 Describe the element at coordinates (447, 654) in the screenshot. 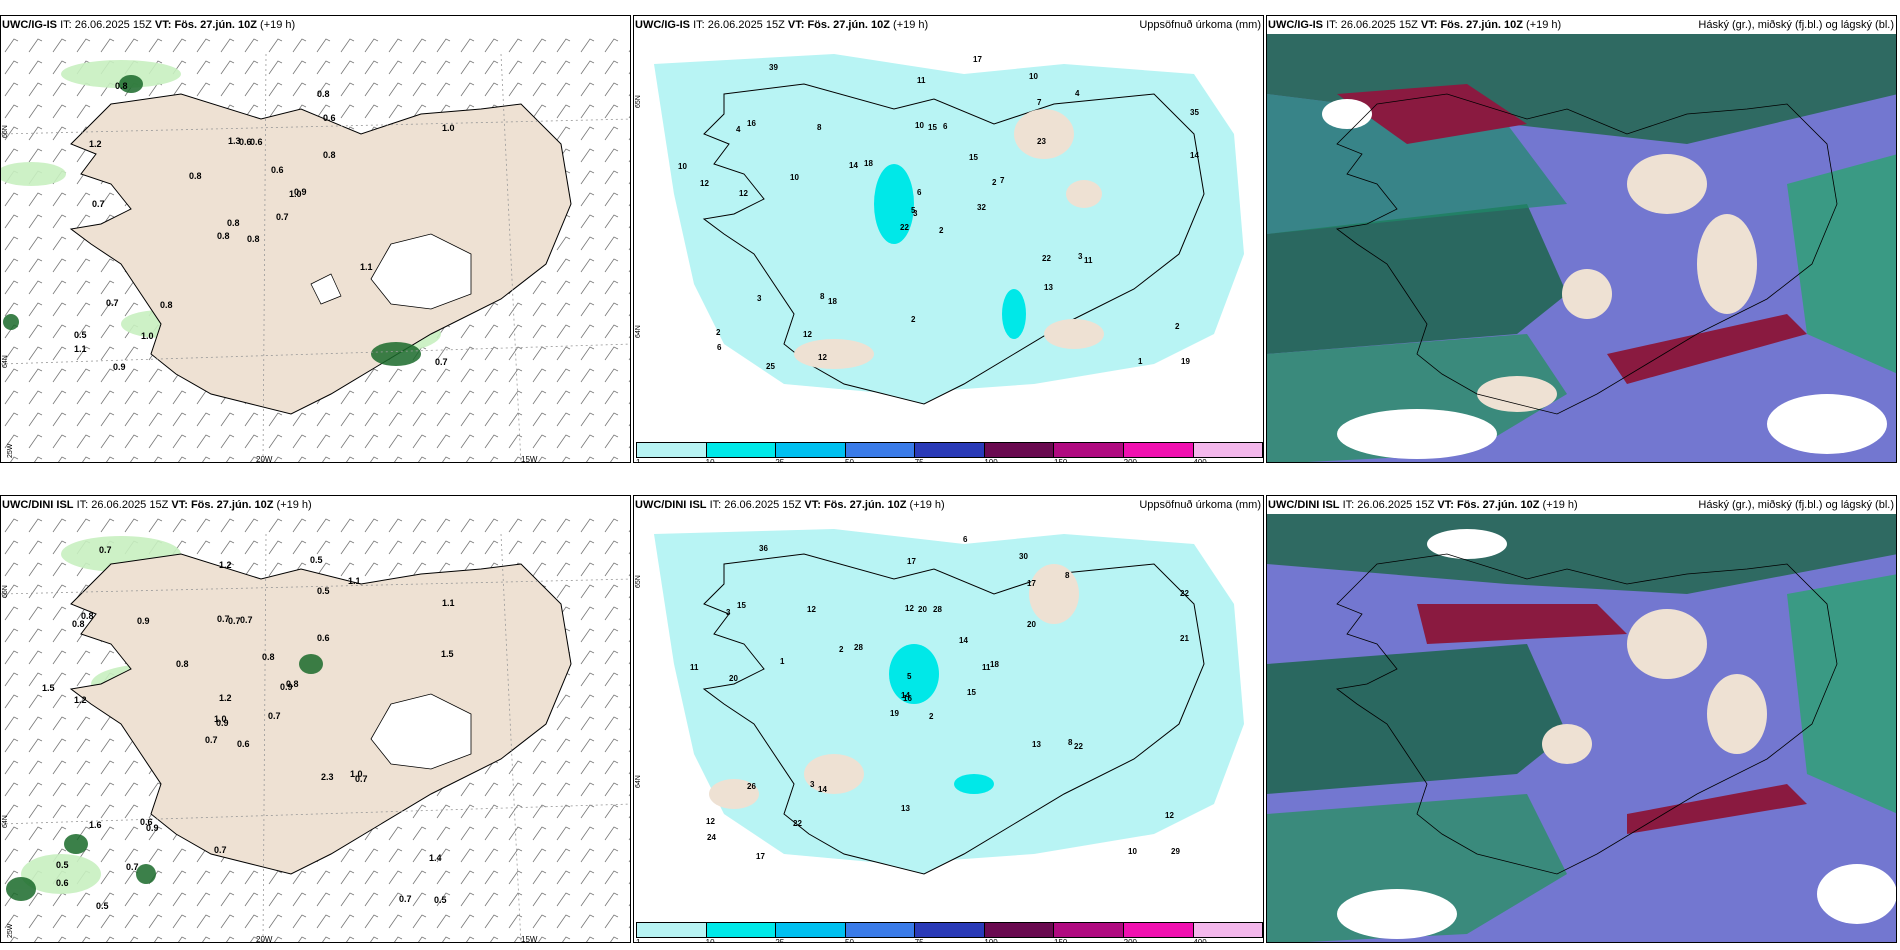

I see `value-label: 1.5` at that location.